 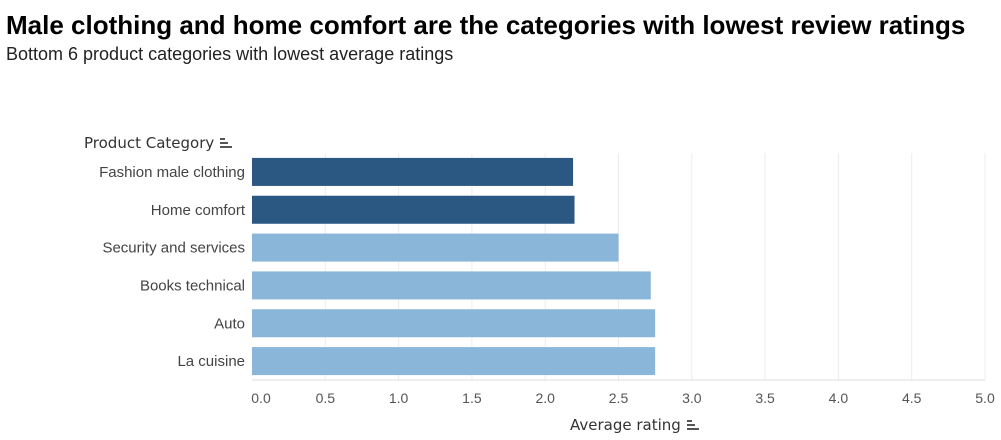 I want to click on x-tick-label: 0.5, so click(x=326, y=398).